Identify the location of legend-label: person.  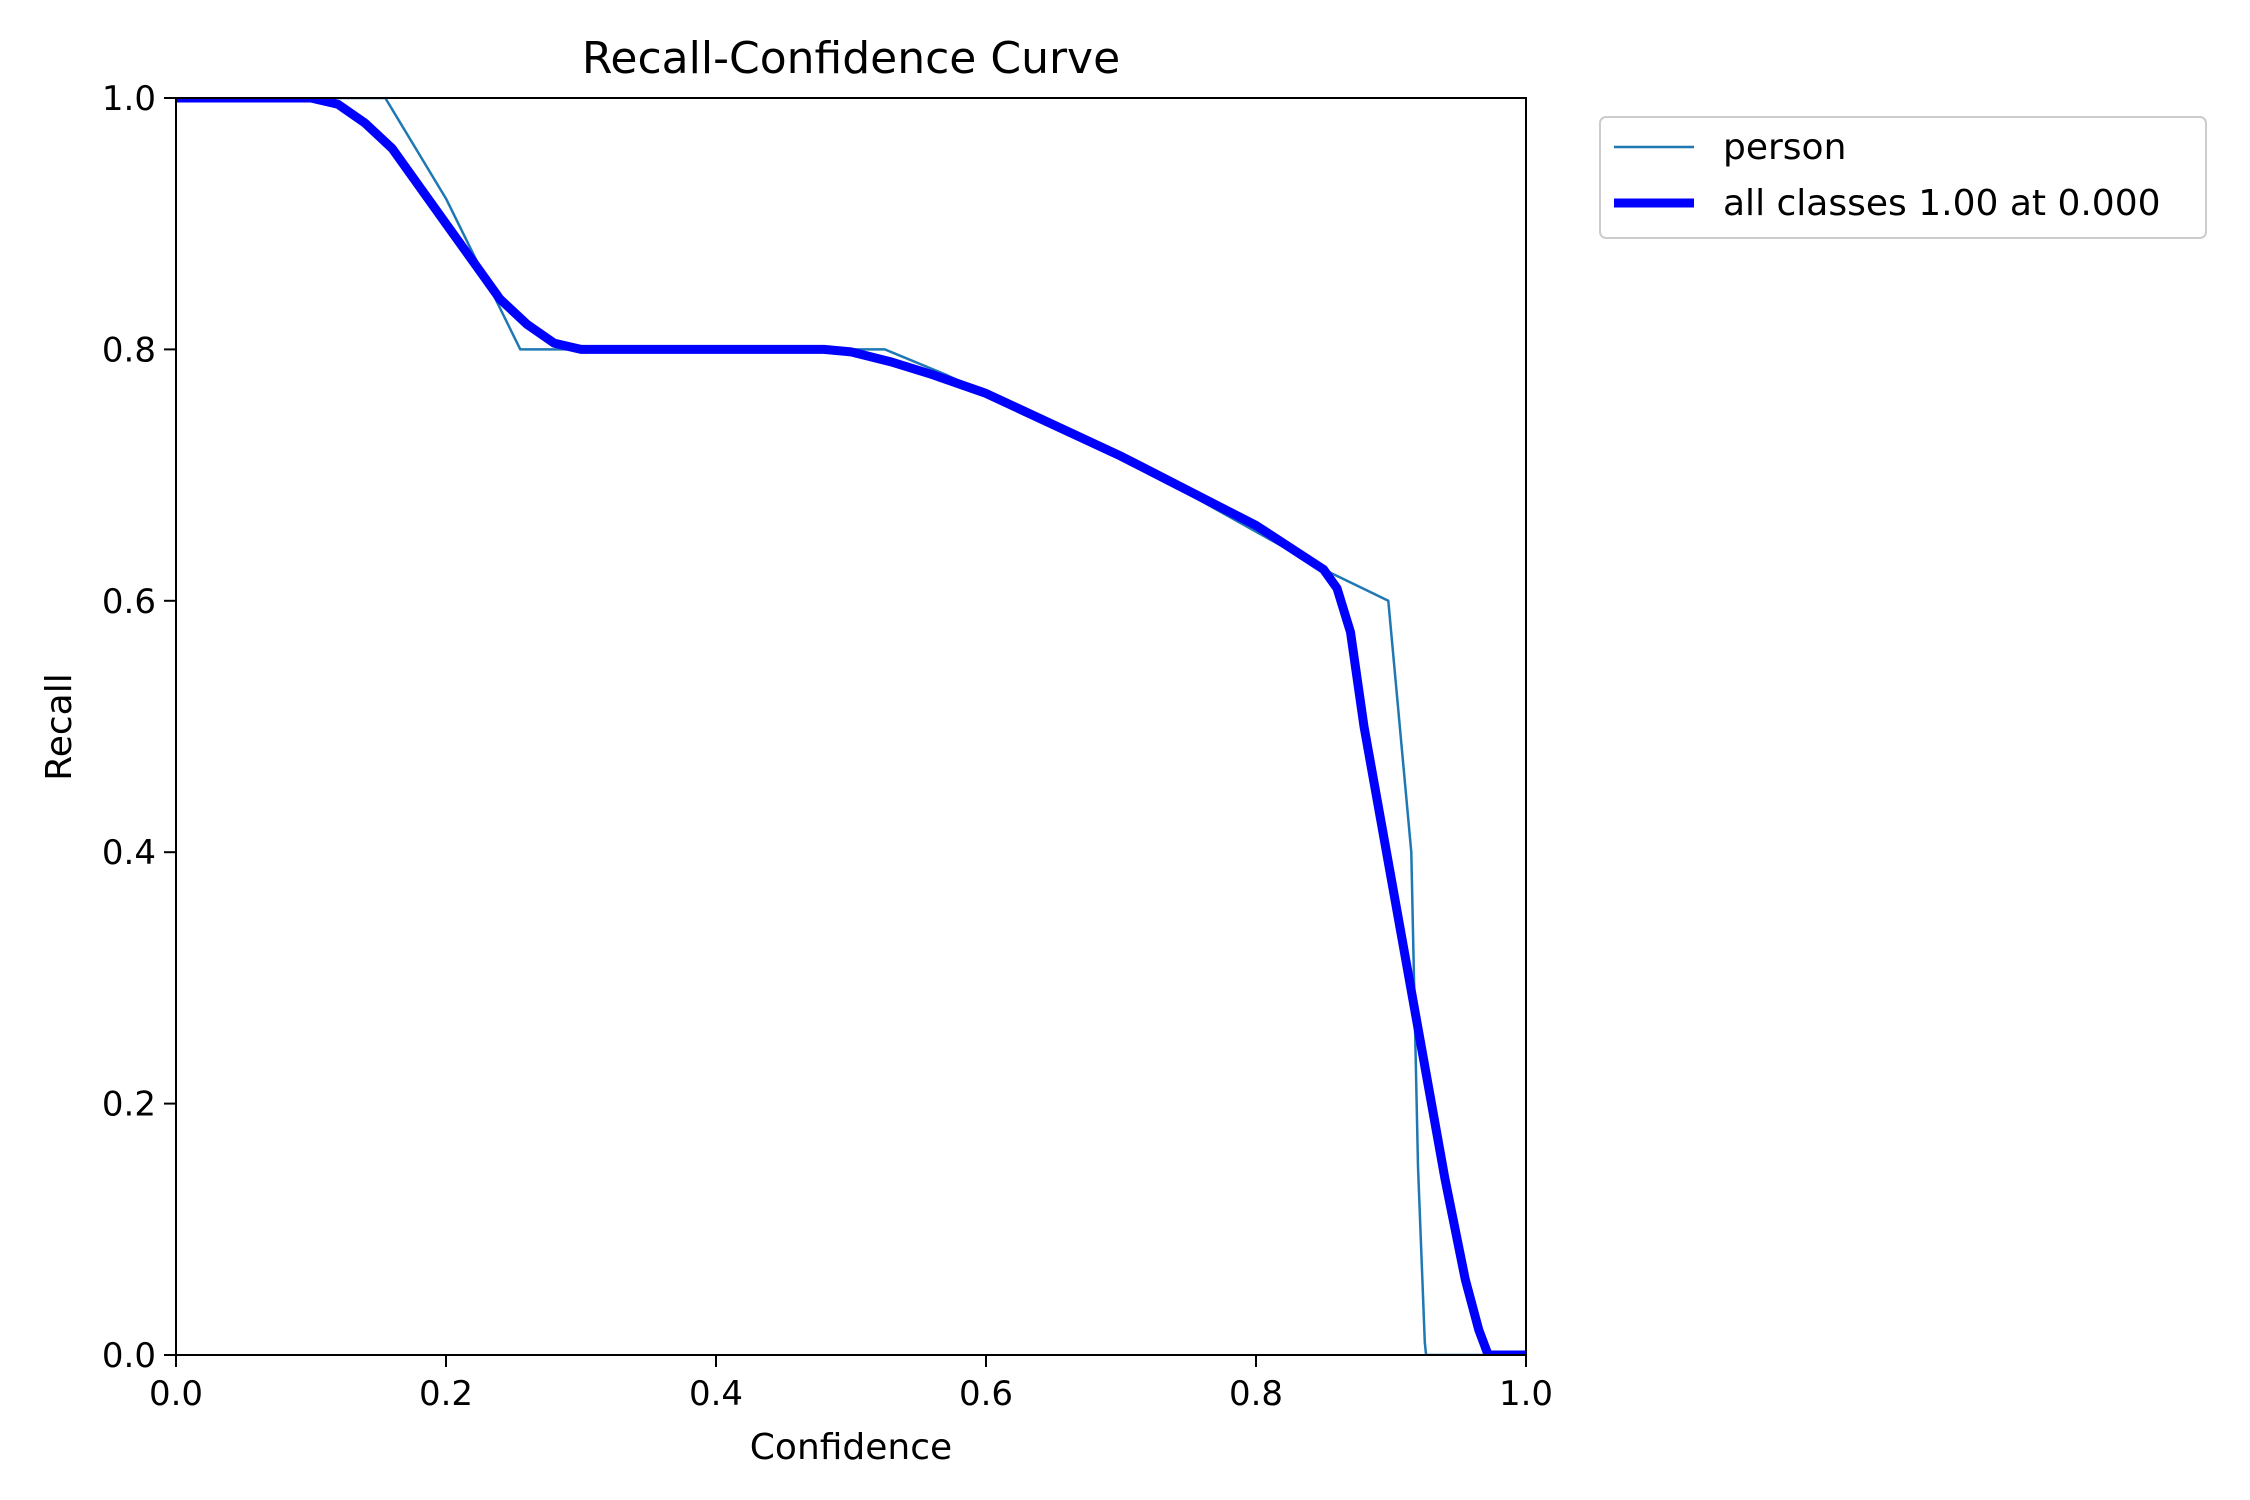
(1784, 147).